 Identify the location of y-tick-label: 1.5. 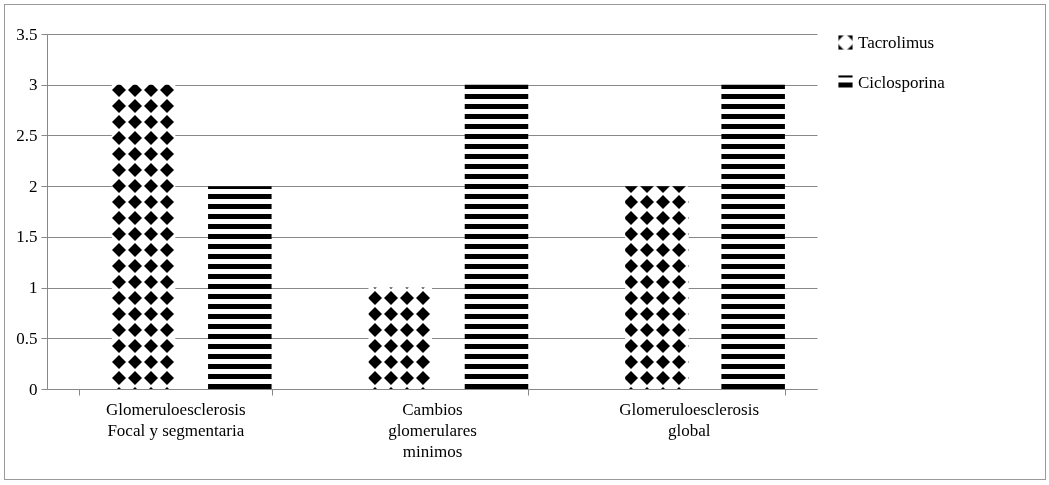
(27, 237).